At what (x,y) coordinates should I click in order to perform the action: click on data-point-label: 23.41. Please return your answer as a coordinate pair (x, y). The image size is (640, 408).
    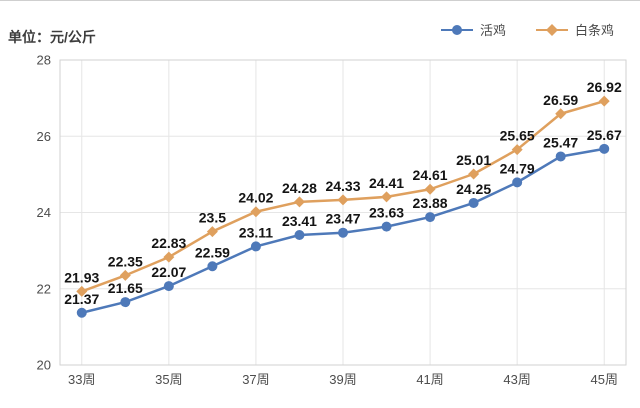
    Looking at the image, I should click on (299, 221).